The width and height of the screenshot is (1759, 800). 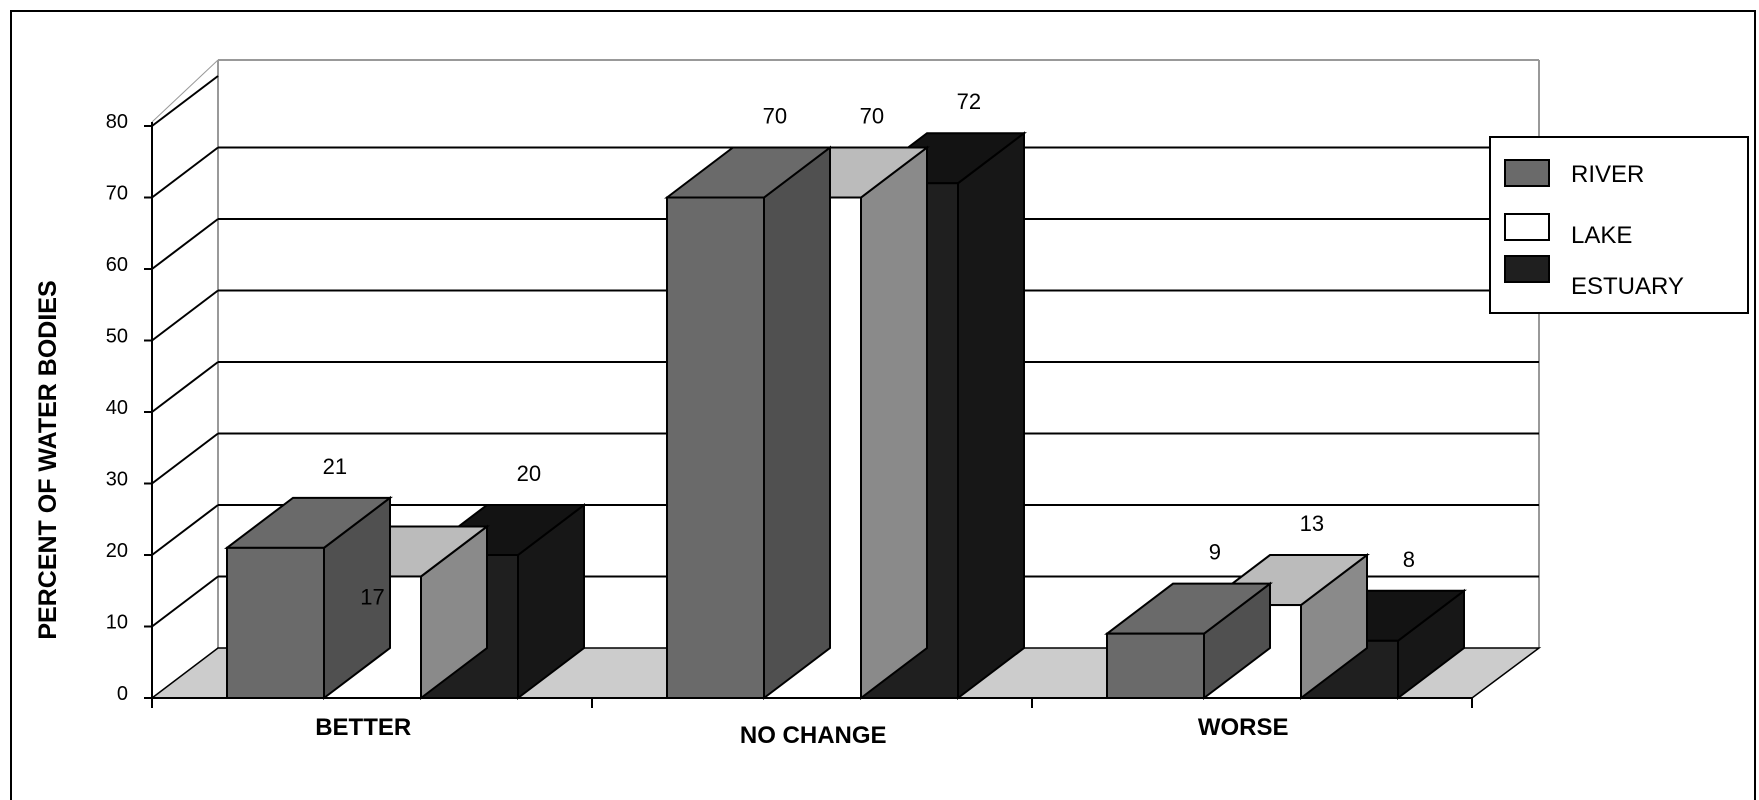 What do you see at coordinates (1627, 286) in the screenshot?
I see `legend-label-estuary: ESTUARY` at bounding box center [1627, 286].